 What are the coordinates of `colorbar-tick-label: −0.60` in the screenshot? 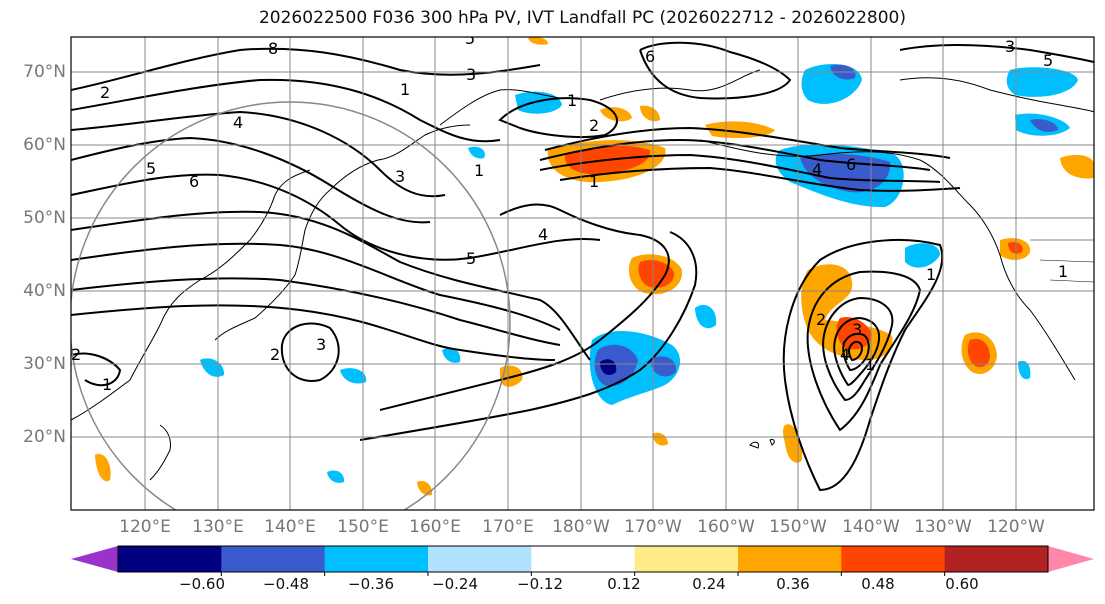 It's located at (202, 584).